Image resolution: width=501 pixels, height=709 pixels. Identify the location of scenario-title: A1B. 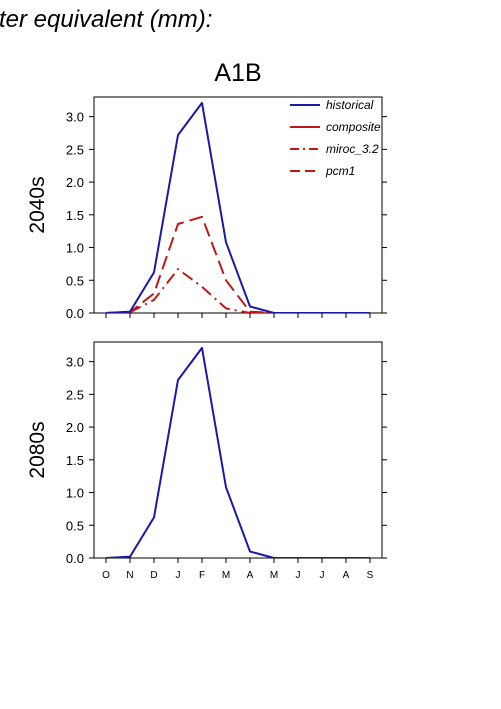
(237, 73).